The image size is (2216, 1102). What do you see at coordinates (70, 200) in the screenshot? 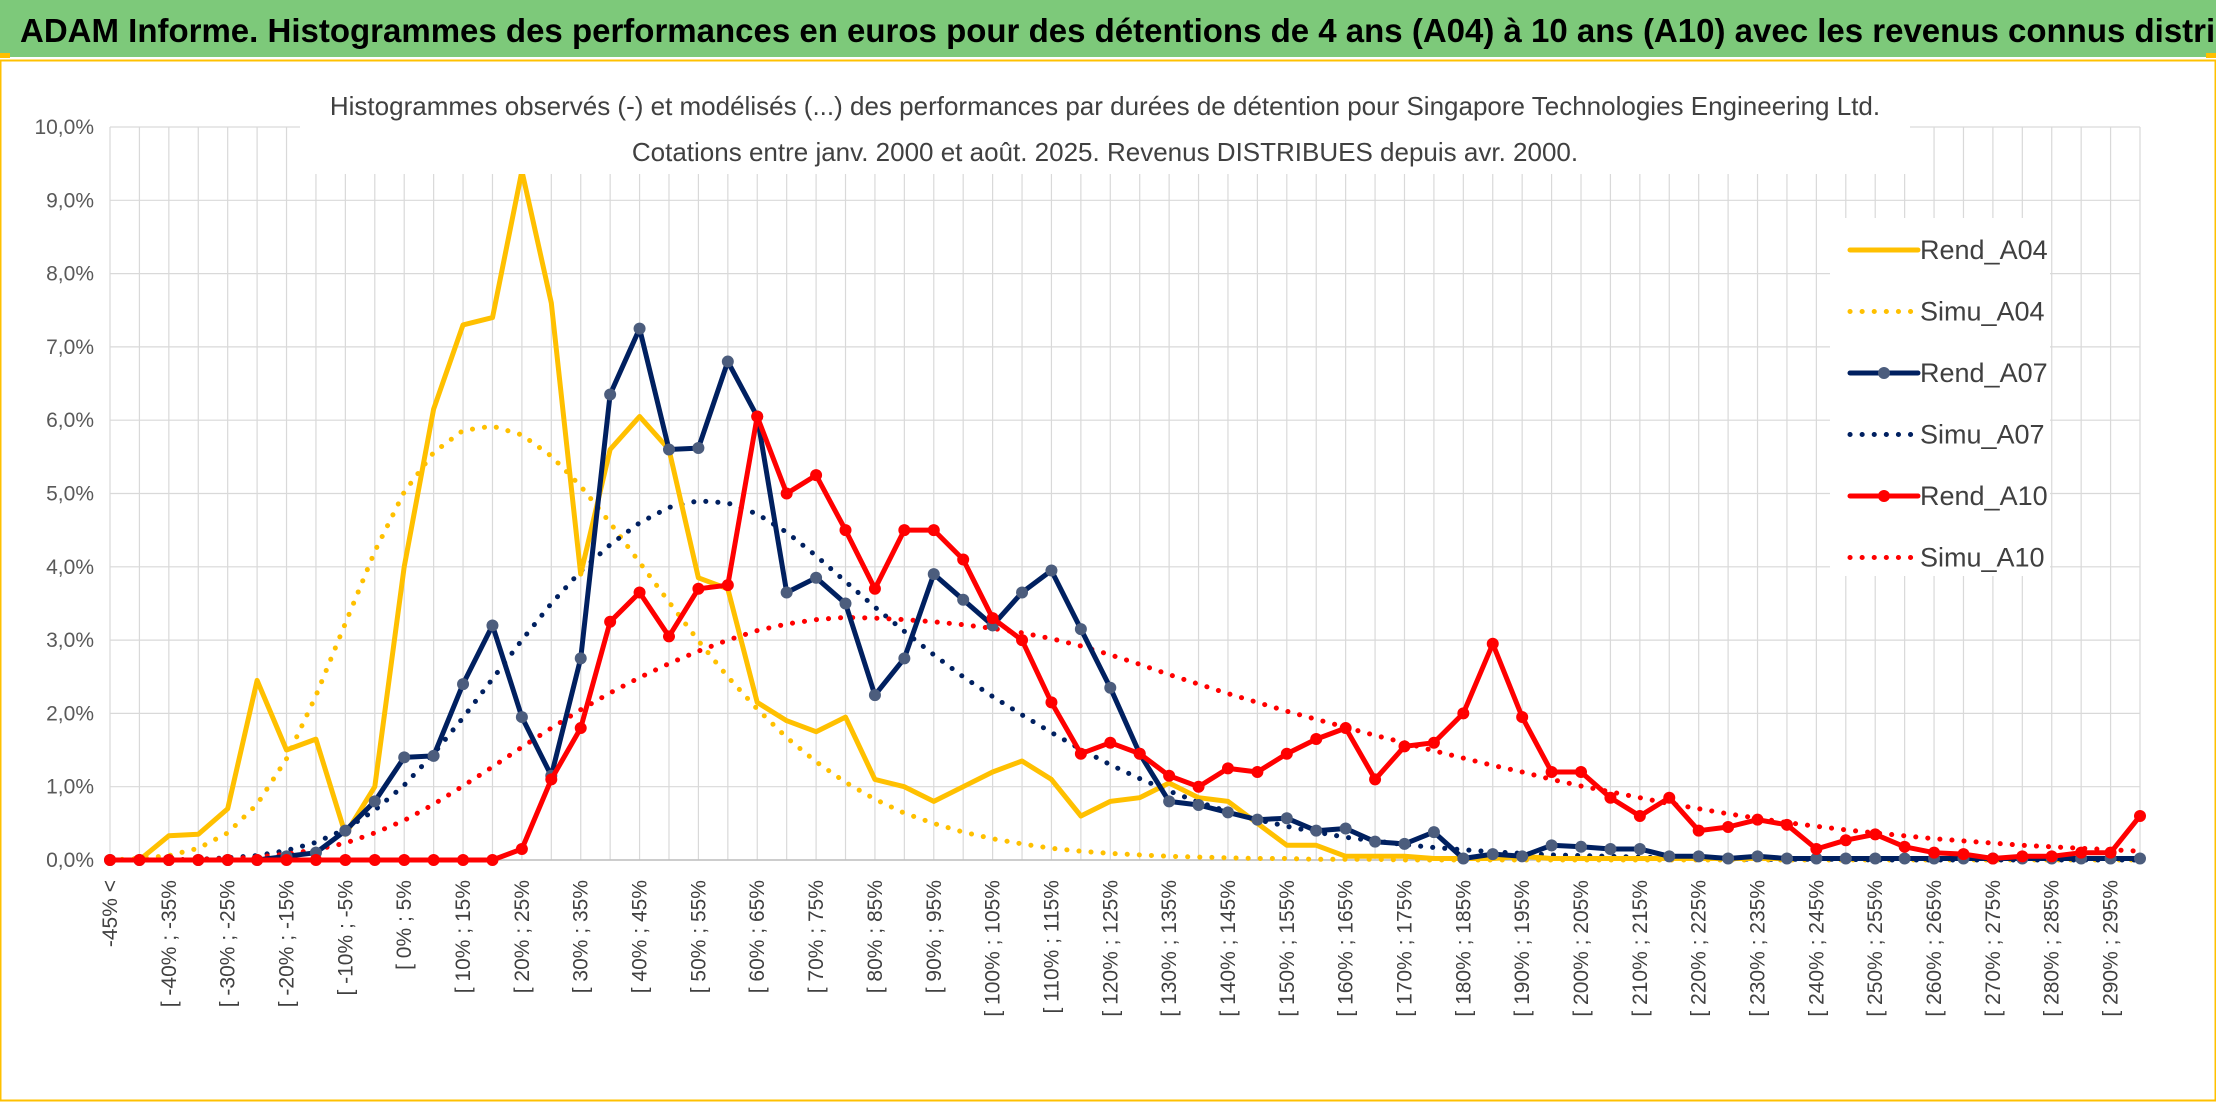
I see `y-tick-label: 9,0%` at bounding box center [70, 200].